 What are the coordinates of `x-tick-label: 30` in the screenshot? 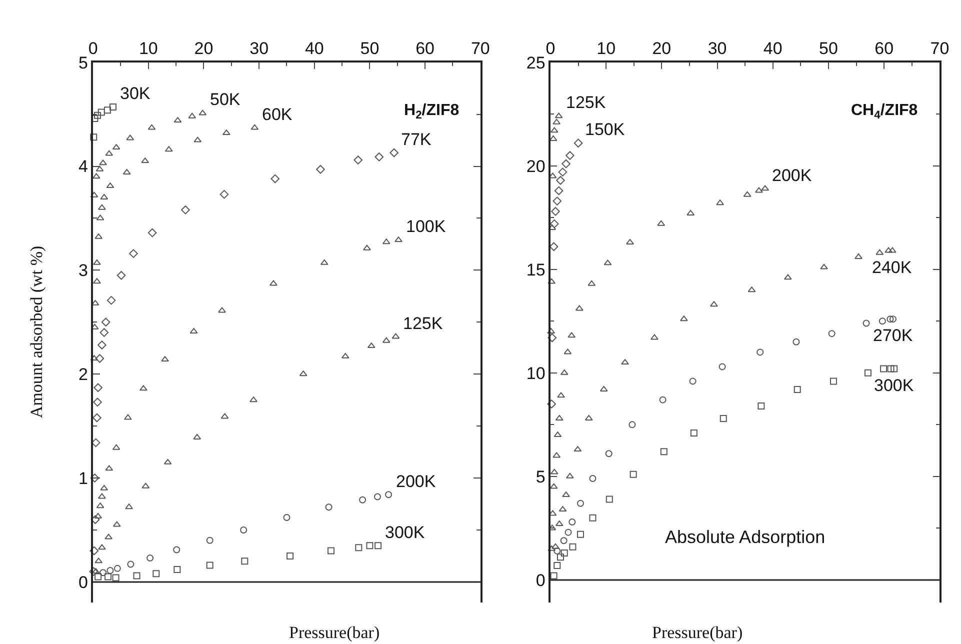 It's located at (259, 48).